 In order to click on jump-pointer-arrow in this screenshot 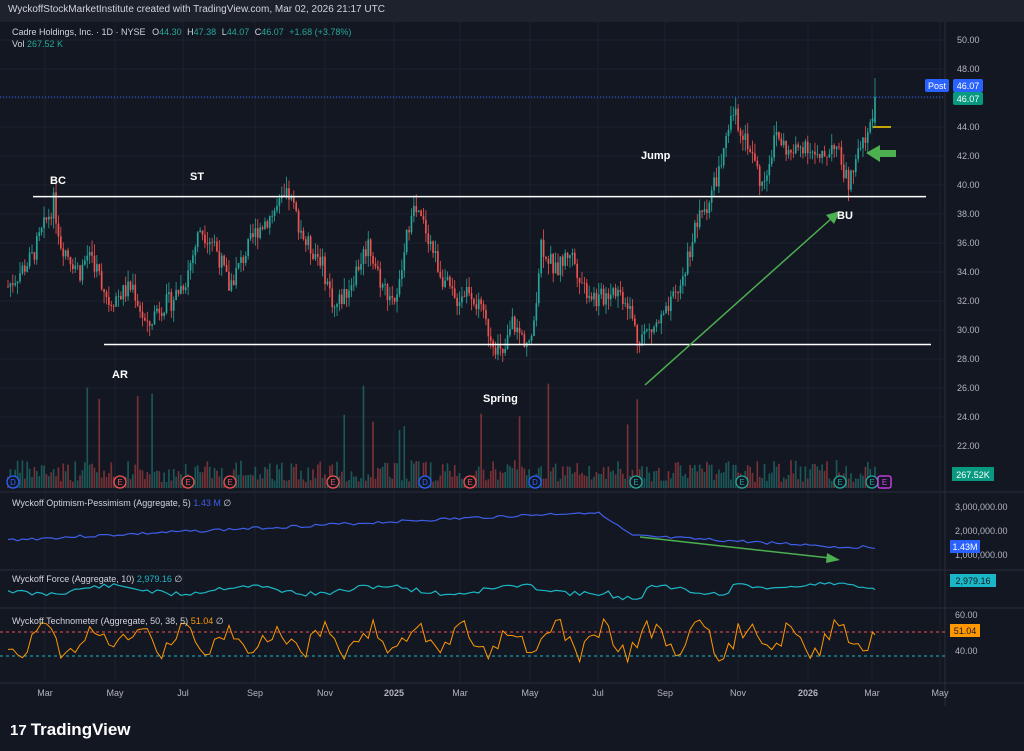, I will do `click(881, 153)`.